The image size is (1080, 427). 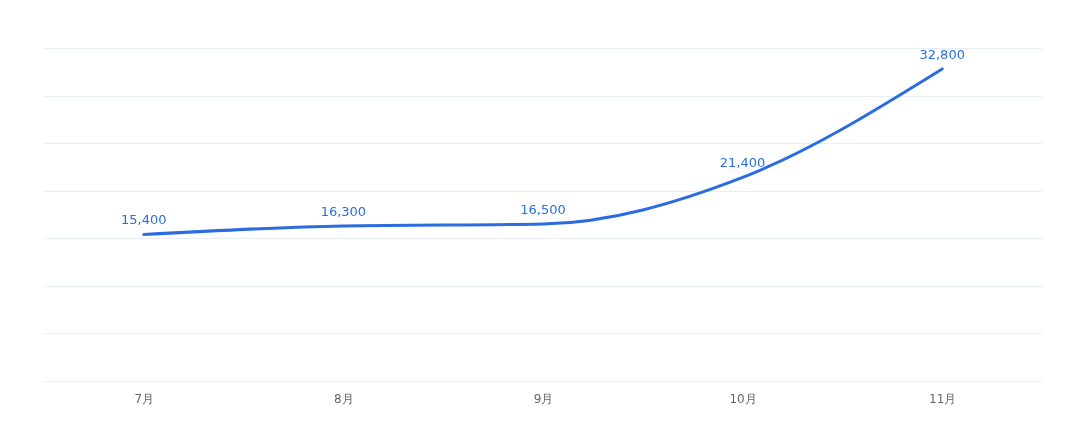 What do you see at coordinates (543, 210) in the screenshot?
I see `data-label: 16,500` at bounding box center [543, 210].